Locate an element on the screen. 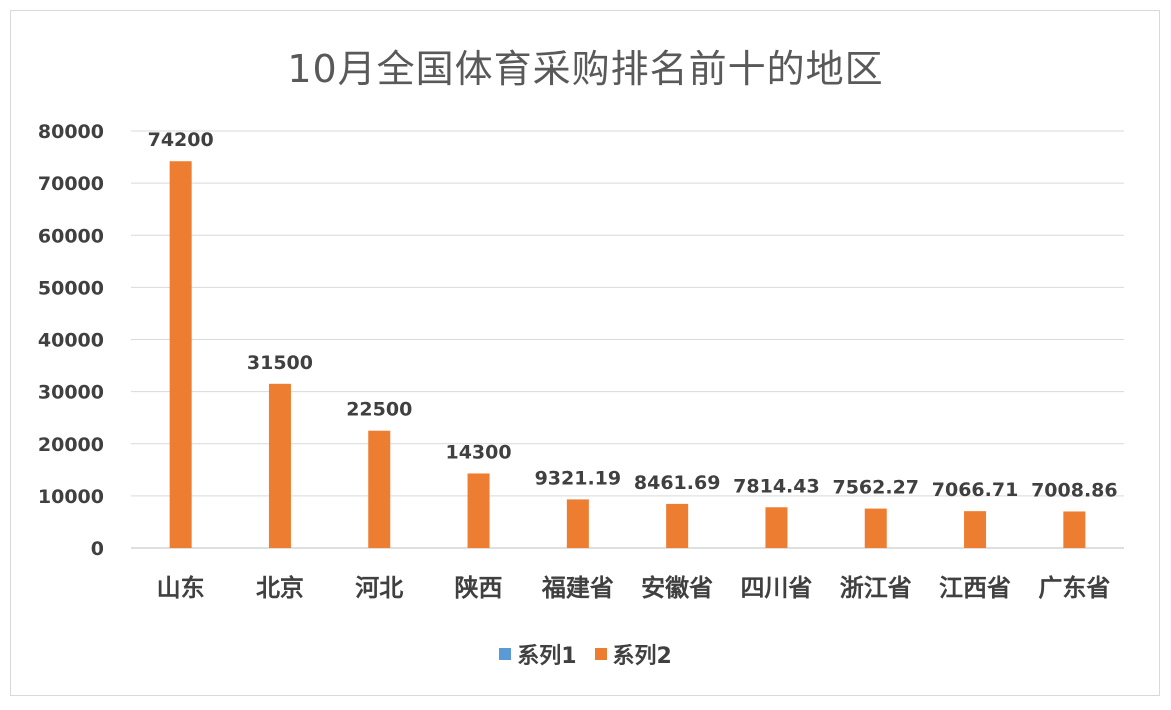 Image resolution: width=1171 pixels, height=710 pixels. data-label: 7008.86 is located at coordinates (1074, 490).